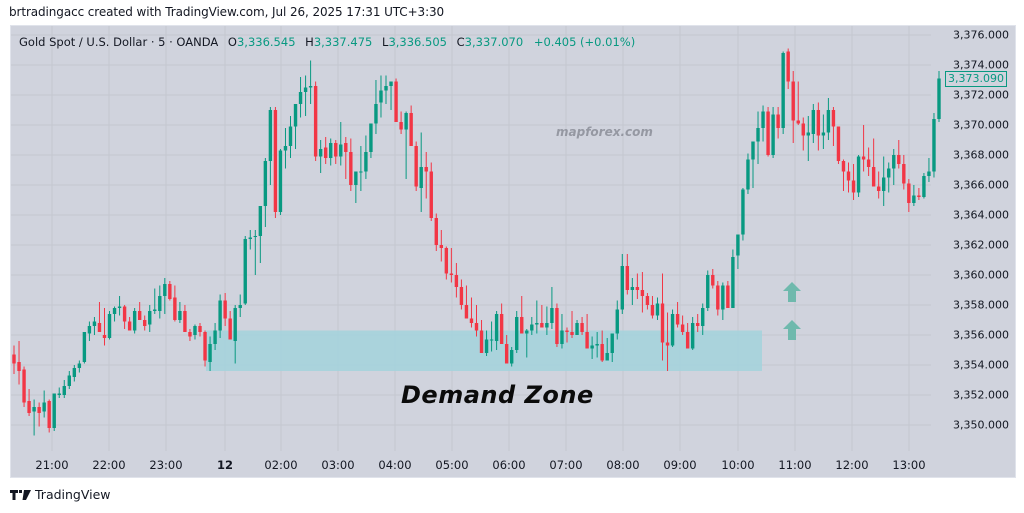  What do you see at coordinates (73, 494) in the screenshot?
I see `brand-label: TradingView` at bounding box center [73, 494].